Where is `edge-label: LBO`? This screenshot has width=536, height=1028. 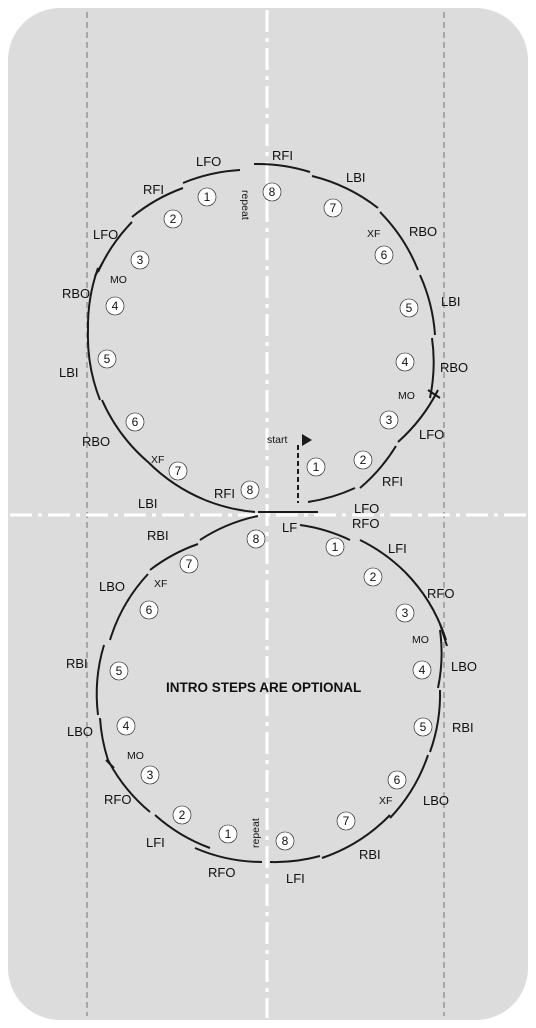 edge-label: LBO is located at coordinates (80, 731).